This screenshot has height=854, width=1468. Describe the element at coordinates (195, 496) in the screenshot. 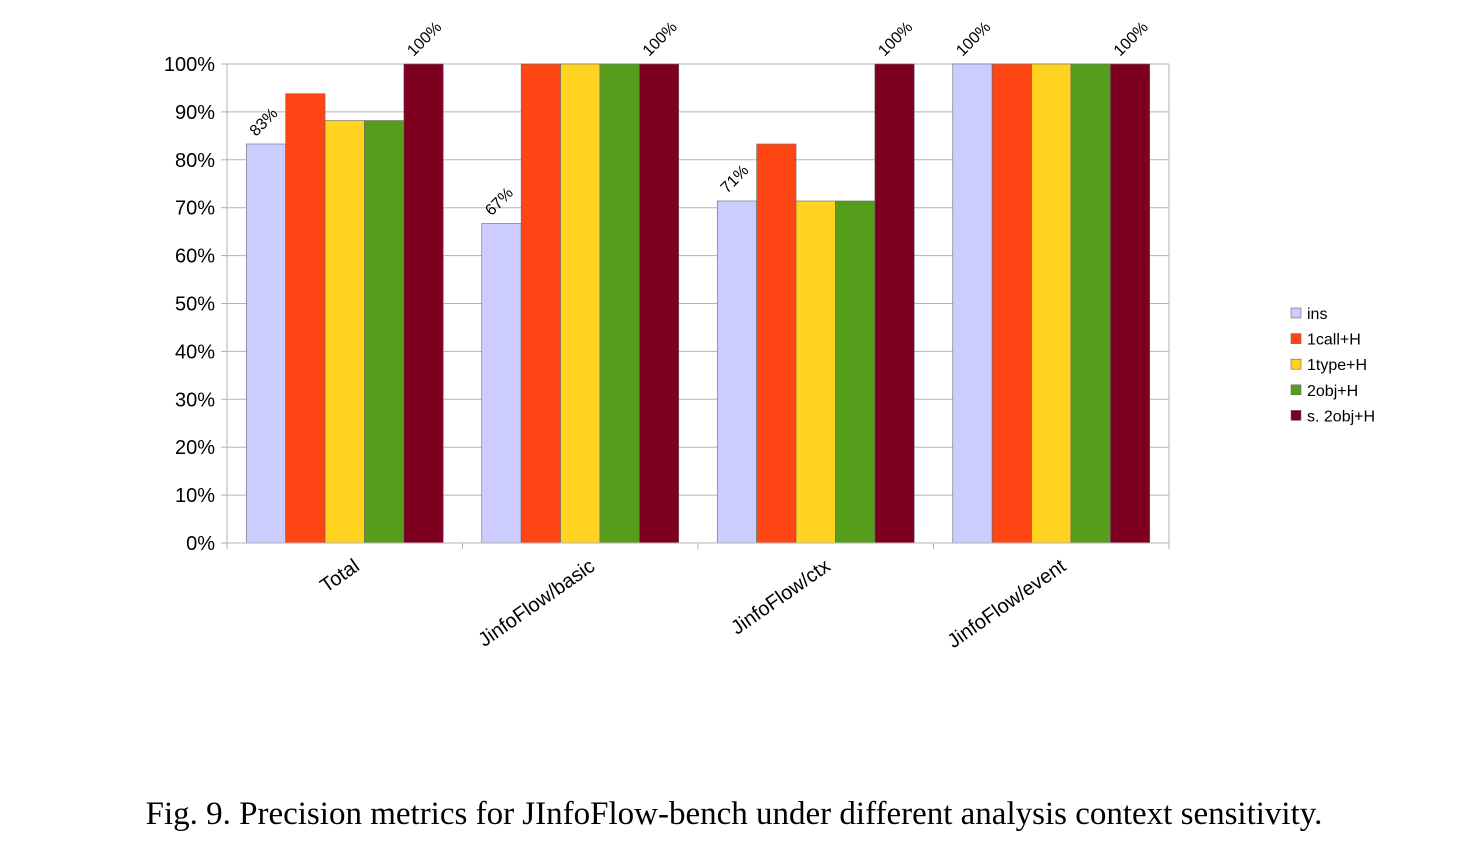

I see `y-tick-label: 10%` at that location.